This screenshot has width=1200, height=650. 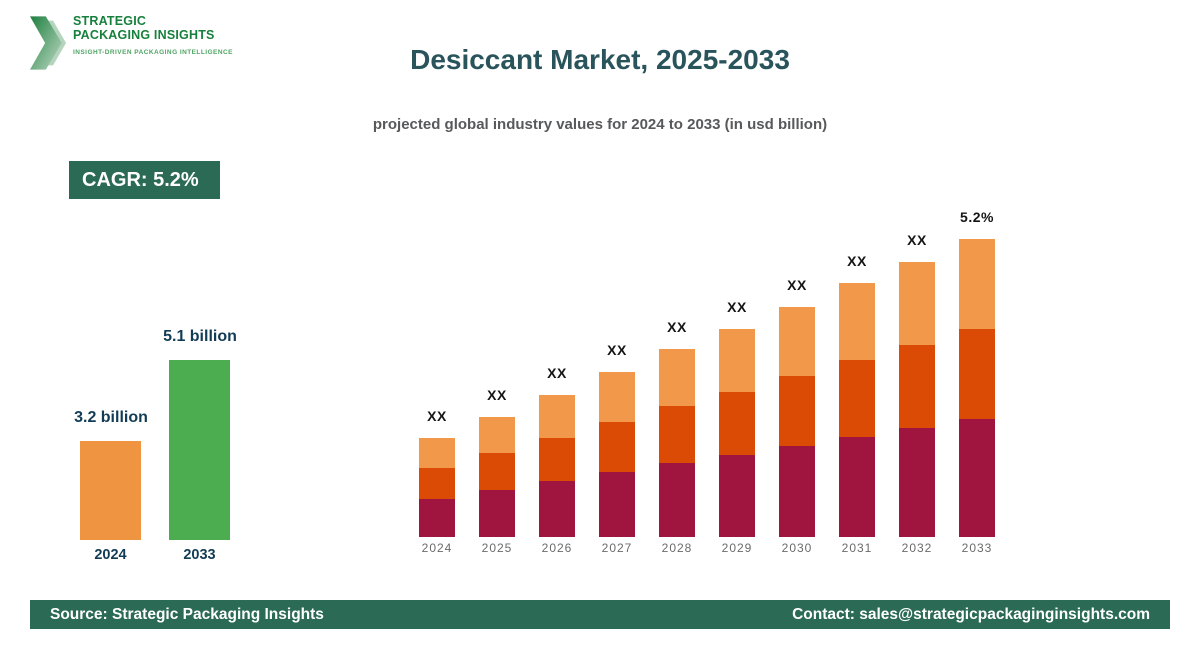 I want to click on cagr-badge: CAGR: 5.2%, so click(x=144, y=180).